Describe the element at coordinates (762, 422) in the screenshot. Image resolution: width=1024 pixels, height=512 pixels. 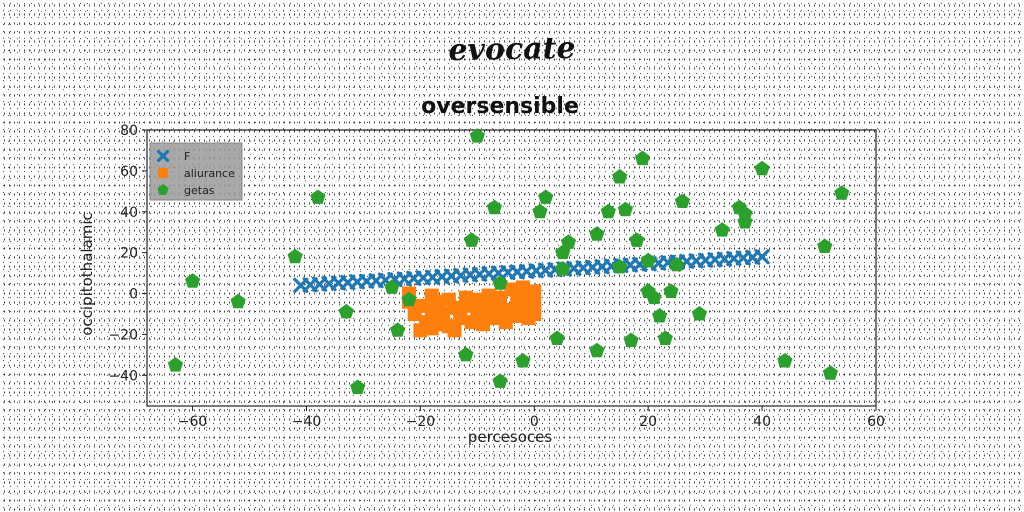
I see `x-tick-label: 40` at that location.